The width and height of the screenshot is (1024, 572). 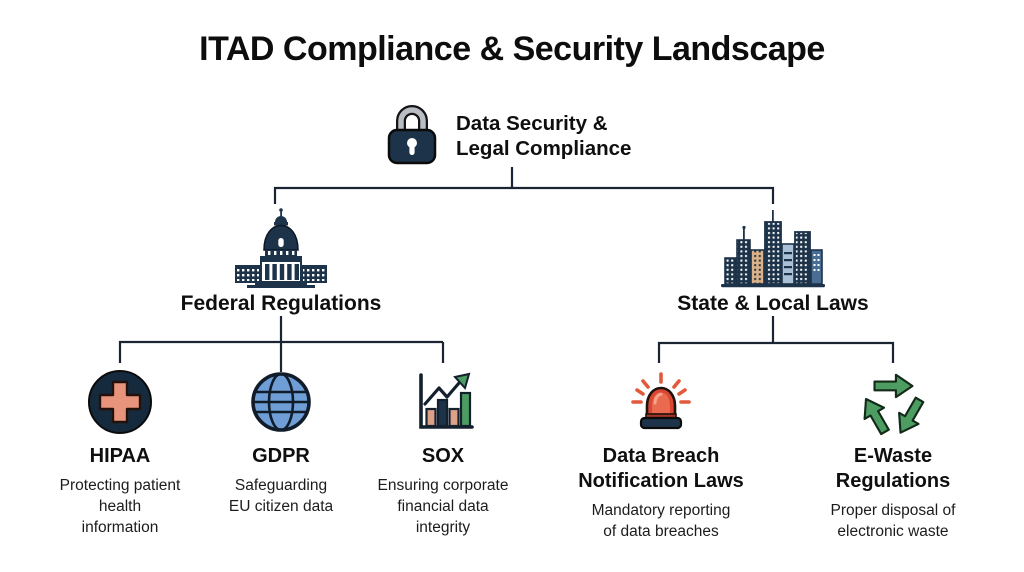 I want to click on bar-chart-growth-icon, so click(x=443, y=402).